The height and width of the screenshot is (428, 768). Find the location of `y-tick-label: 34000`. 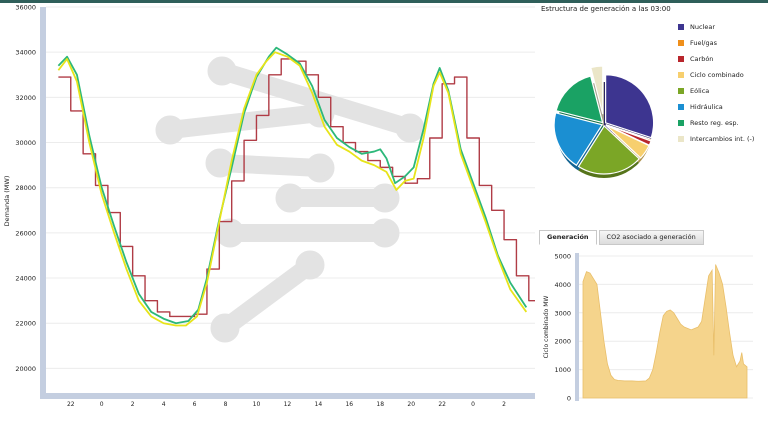

y-tick-label: 34000 is located at coordinates (25, 53).